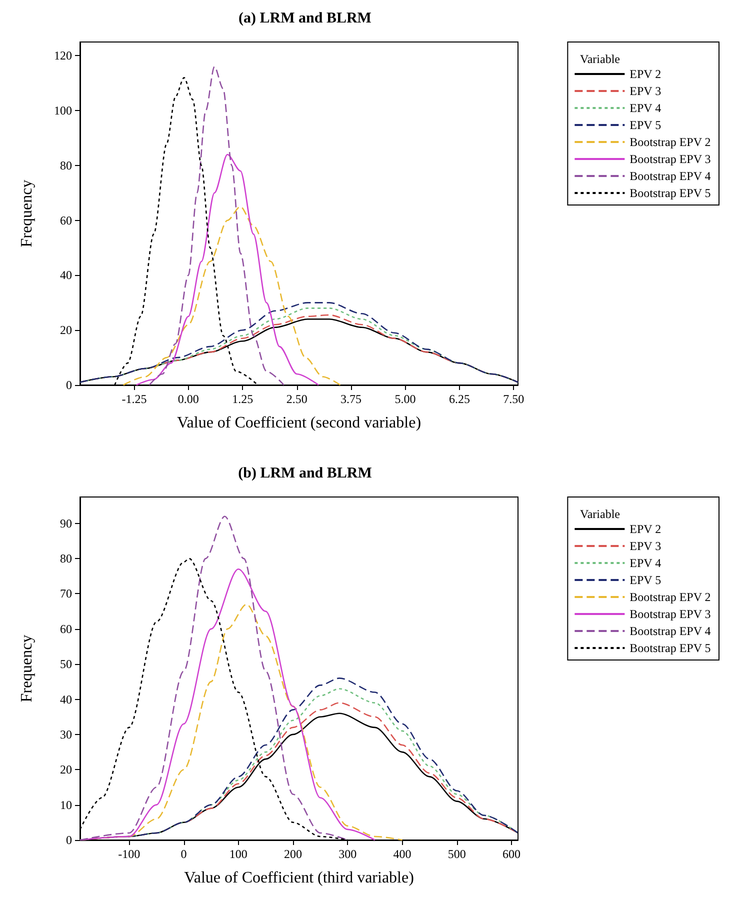 The width and height of the screenshot is (733, 910). Describe the element at coordinates (457, 854) in the screenshot. I see `x-tick-label: 500` at that location.